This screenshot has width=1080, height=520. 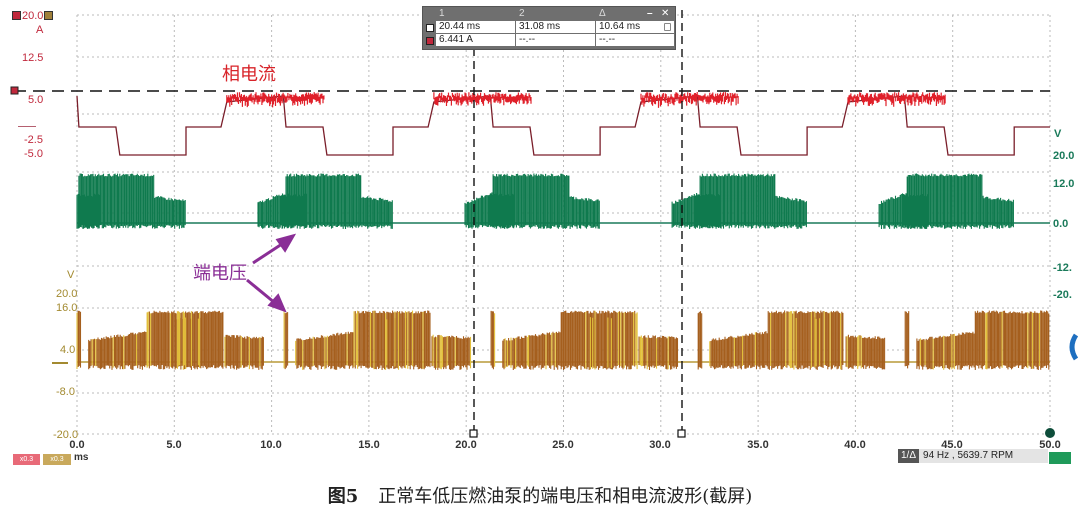 What do you see at coordinates (635, 27) in the screenshot?
I see `delta-time: 10.64 ms` at bounding box center [635, 27].